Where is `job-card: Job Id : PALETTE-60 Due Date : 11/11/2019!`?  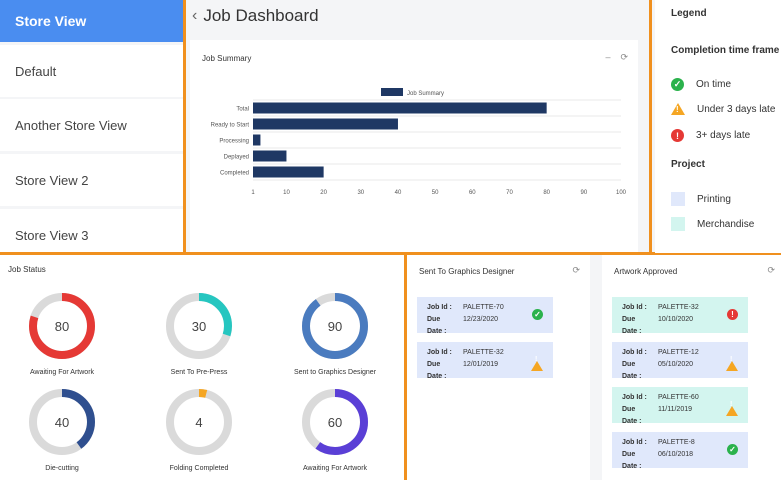 job-card: Job Id : PALETTE-60 Due Date : 11/11/2019! is located at coordinates (680, 406).